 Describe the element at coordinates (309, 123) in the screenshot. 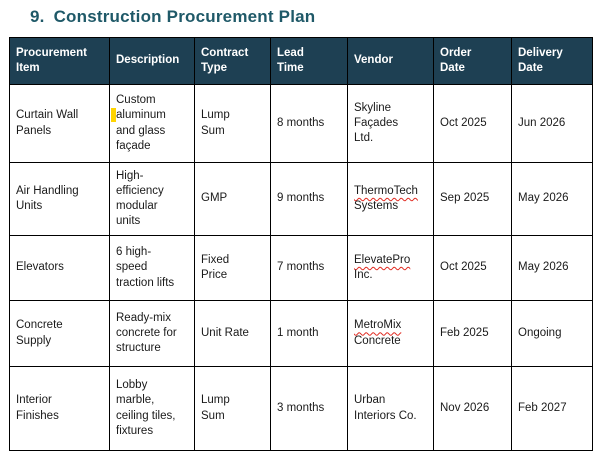

I see `cell-lead-time: 8 months` at that location.